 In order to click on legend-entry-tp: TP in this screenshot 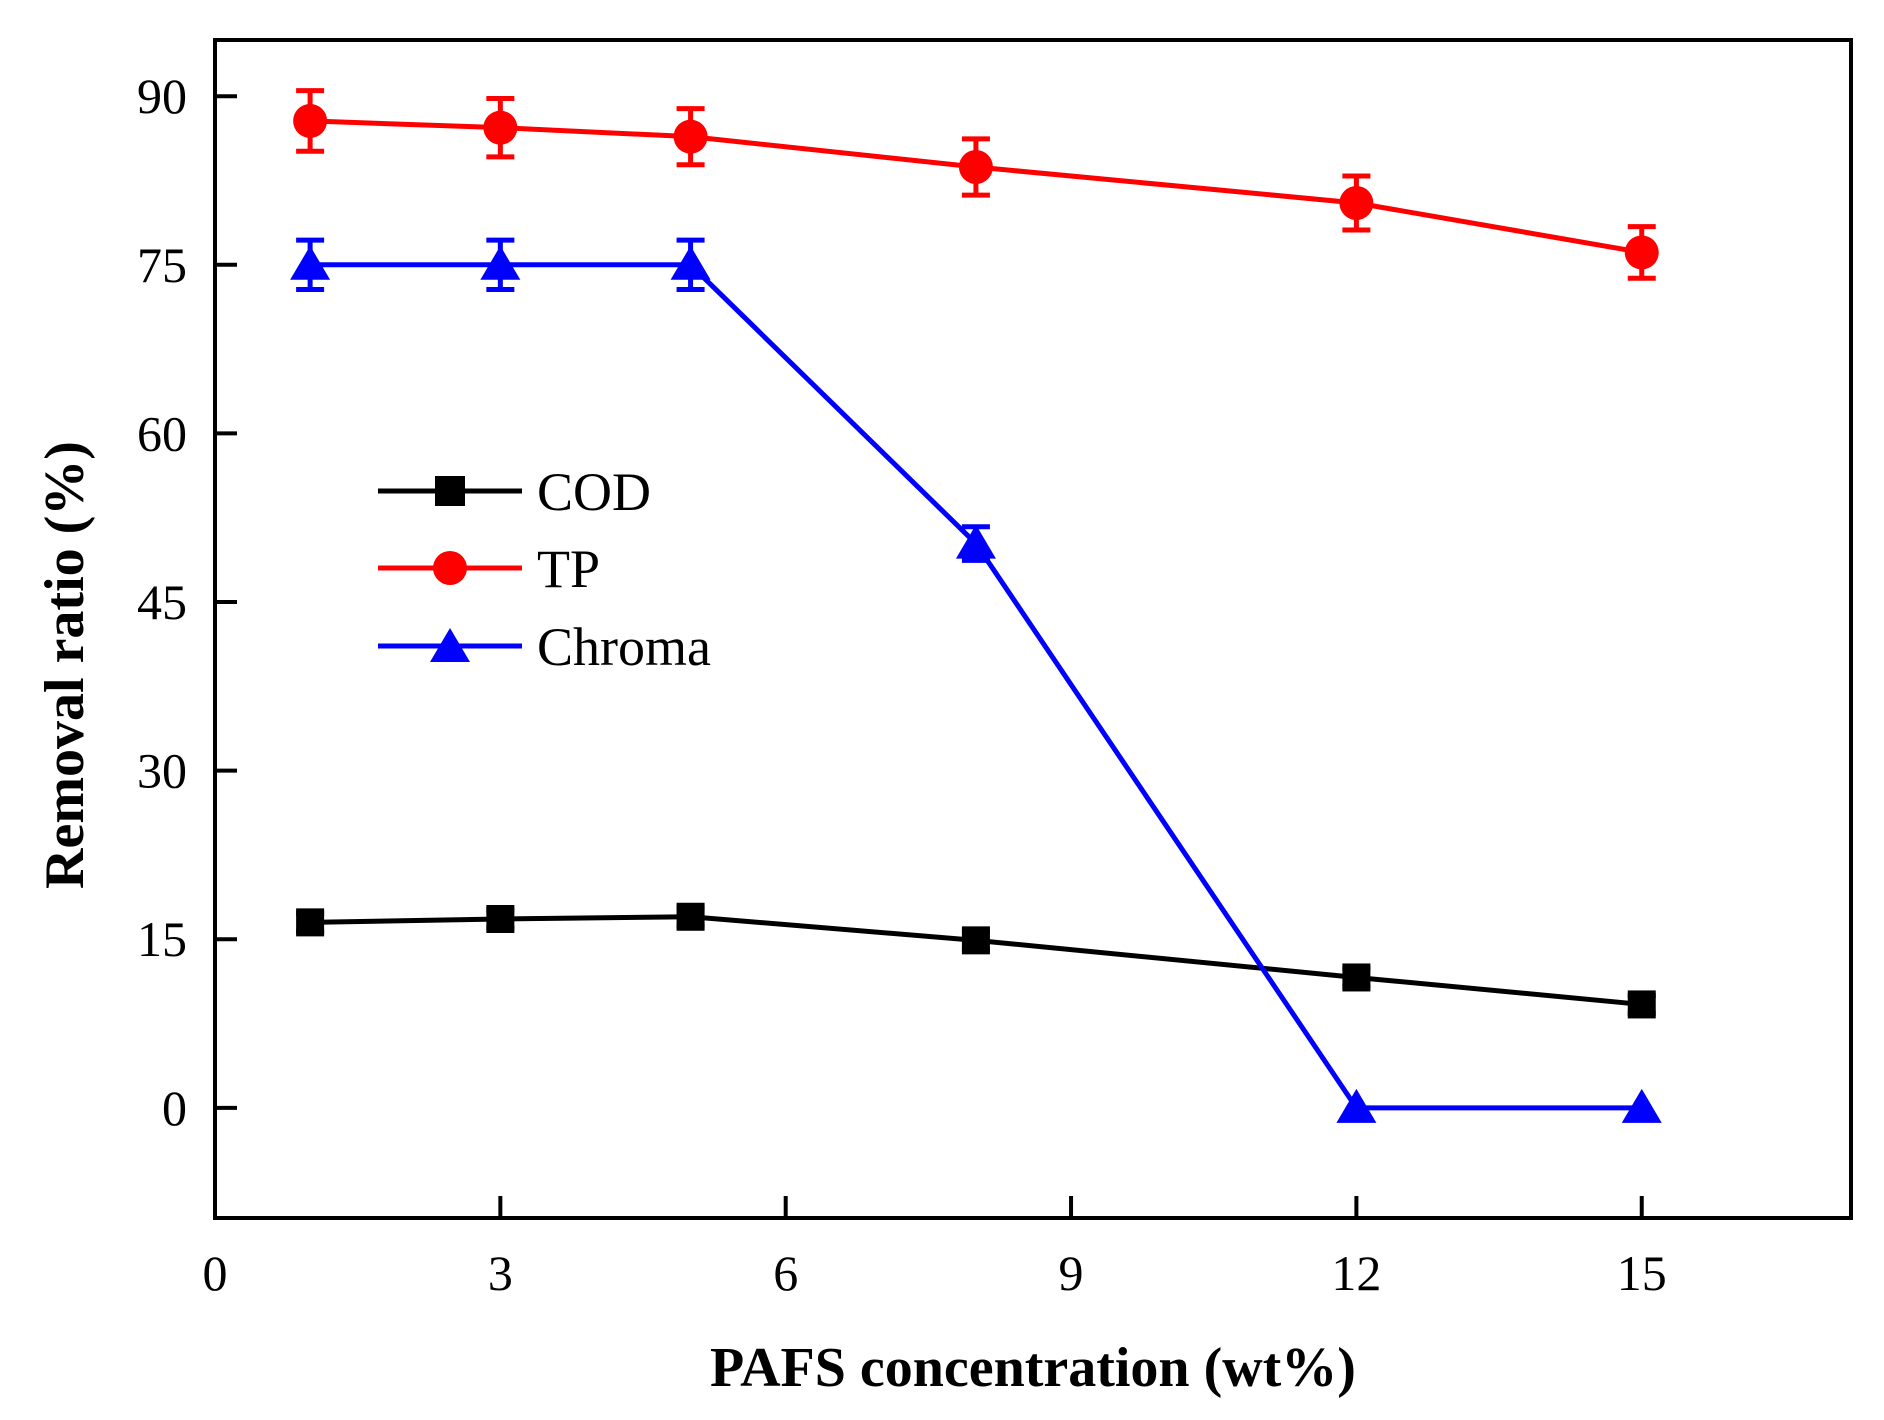, I will do `click(489, 569)`.